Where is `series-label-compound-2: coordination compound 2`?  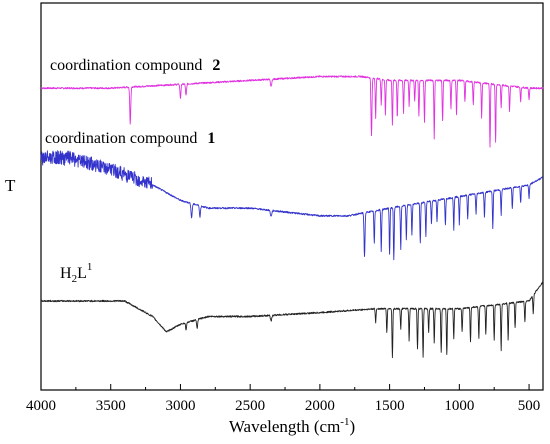 series-label-compound-2: coordination compound 2 is located at coordinates (135, 65).